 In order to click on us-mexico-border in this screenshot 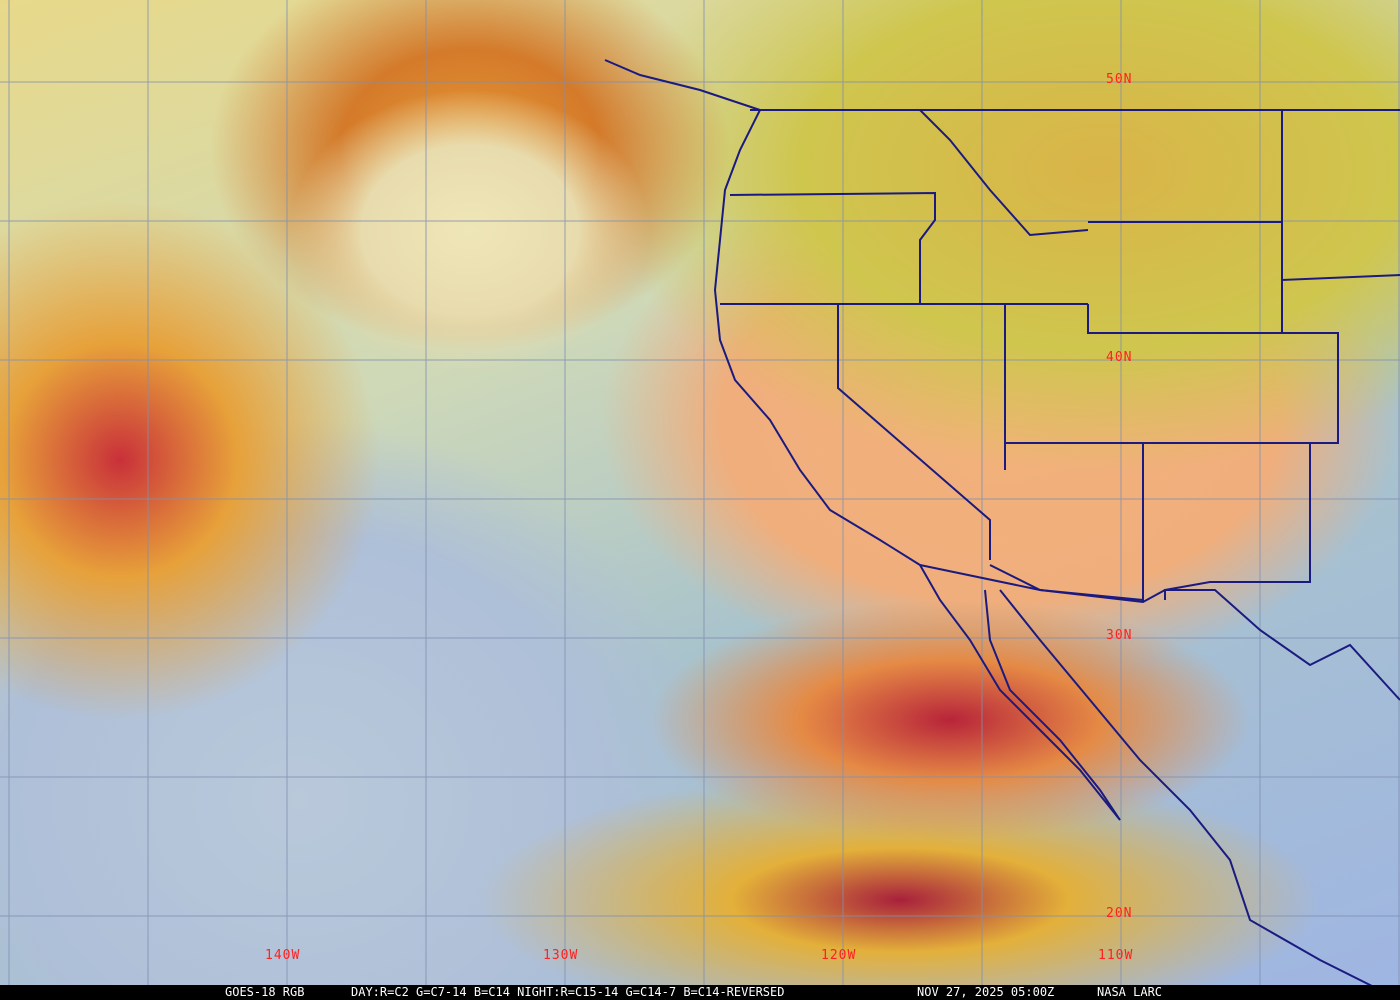, I will do `click(1159, 632)`.